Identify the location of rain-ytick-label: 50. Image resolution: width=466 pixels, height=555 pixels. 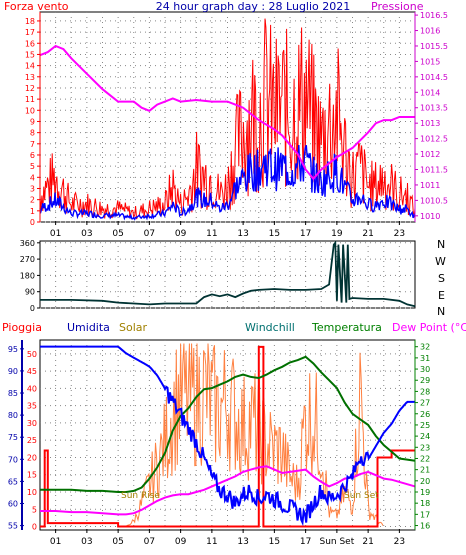
(32, 354).